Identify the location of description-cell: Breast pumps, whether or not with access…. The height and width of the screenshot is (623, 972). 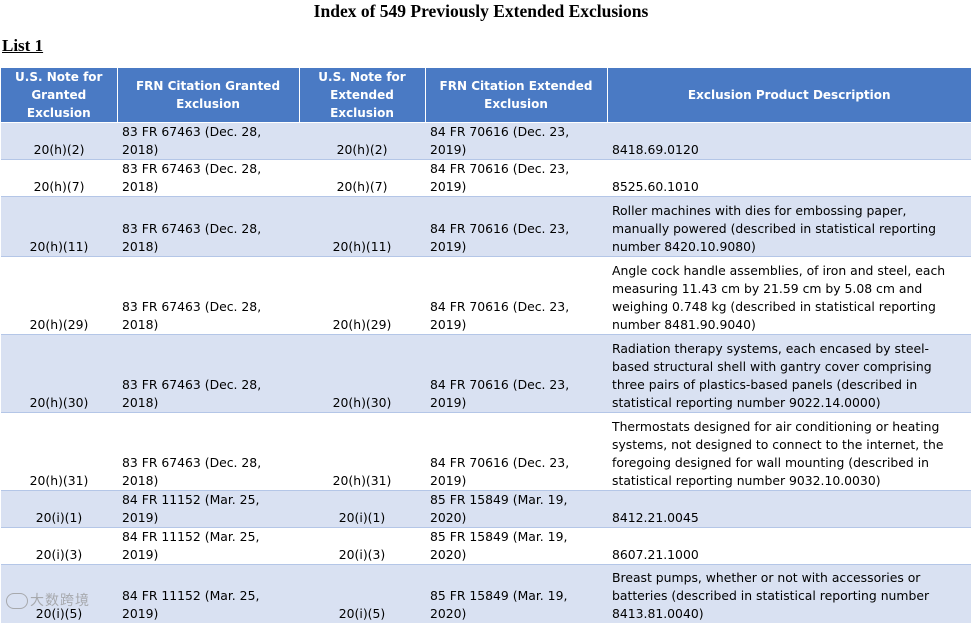
(789, 593).